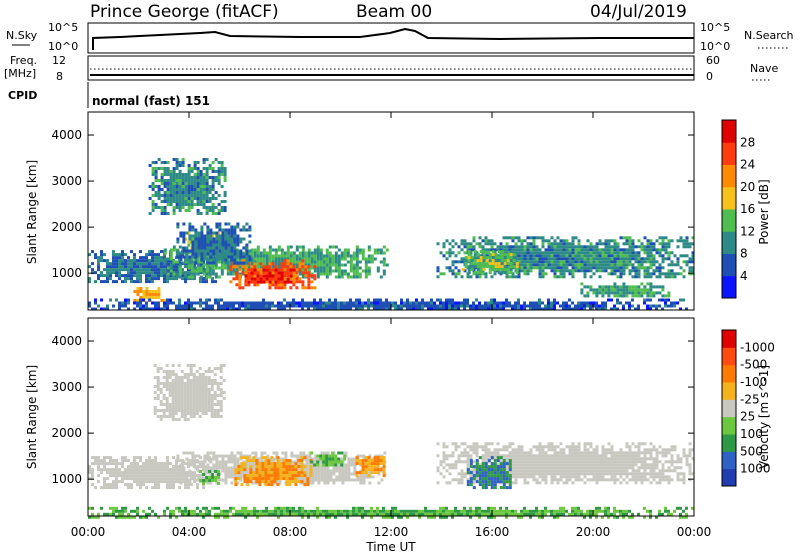 Image resolution: width=800 pixels, height=558 pixels. What do you see at coordinates (393, 39) in the screenshot?
I see `nsky-trace` at bounding box center [393, 39].